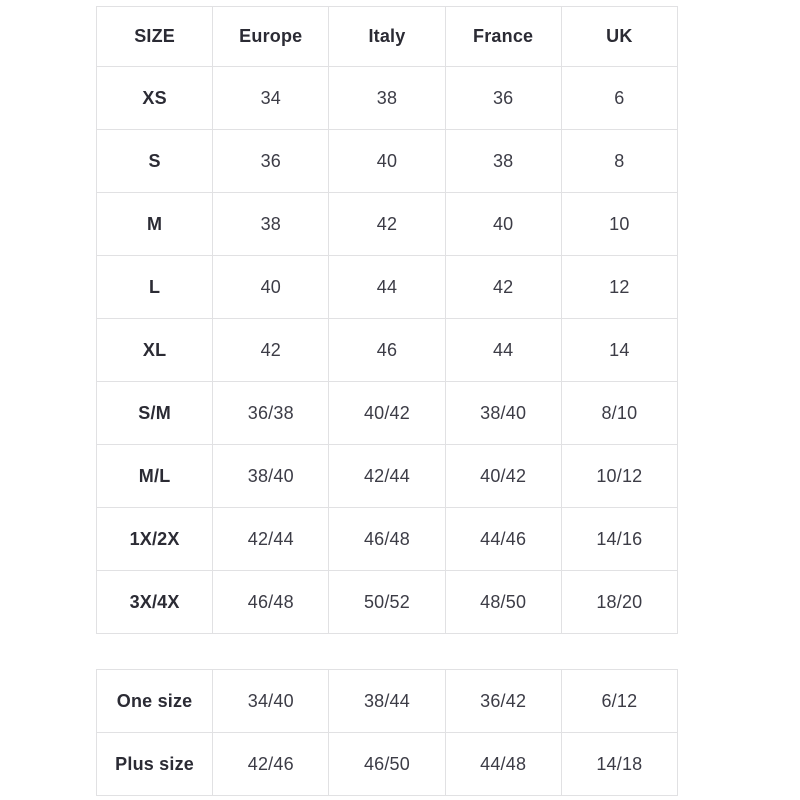 The image size is (800, 800). I want to click on size-value-cell: 44/48, so click(503, 764).